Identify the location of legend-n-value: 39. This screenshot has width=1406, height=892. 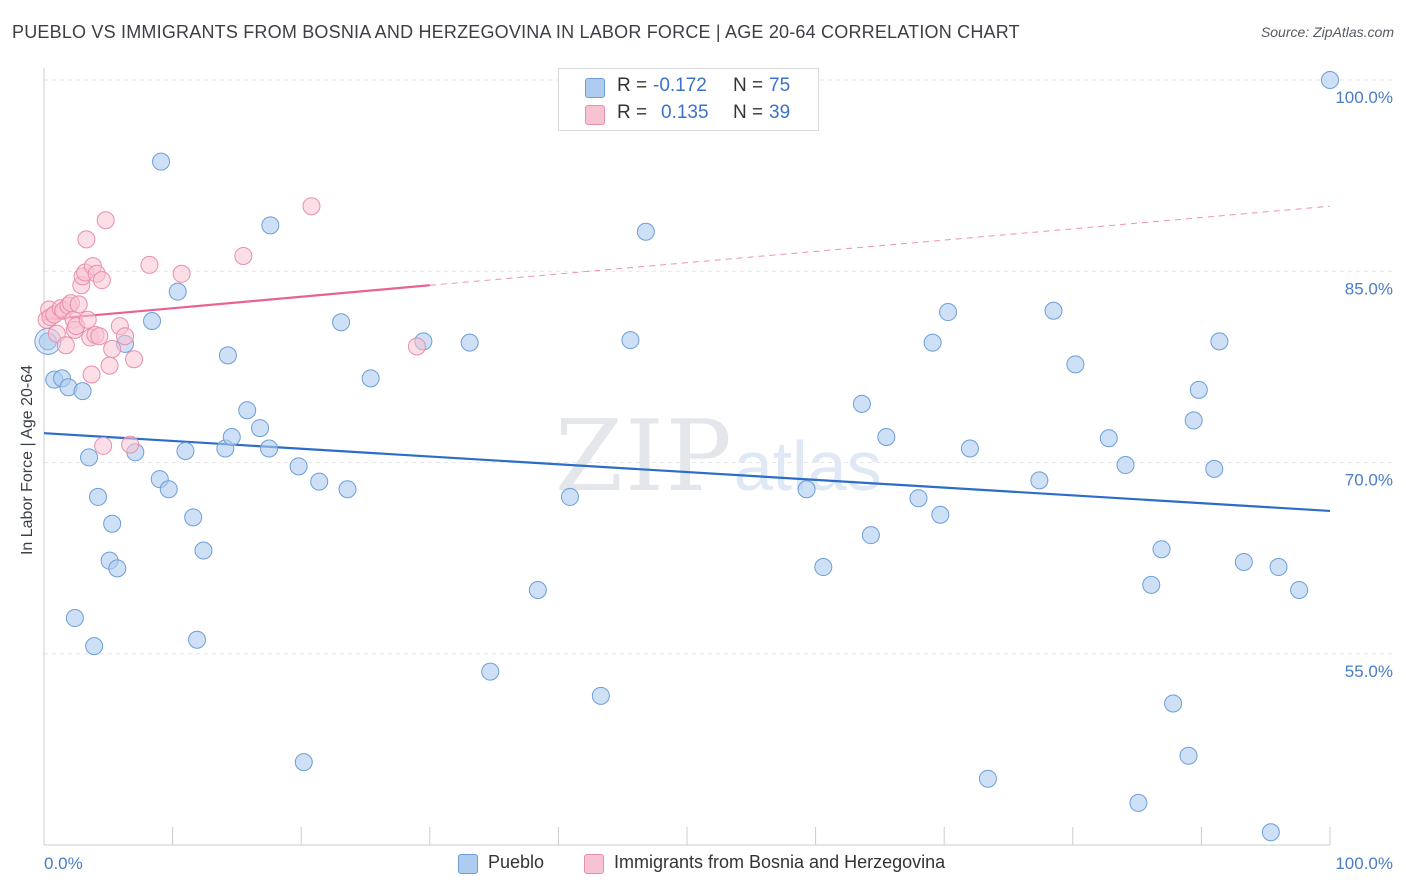
(780, 112).